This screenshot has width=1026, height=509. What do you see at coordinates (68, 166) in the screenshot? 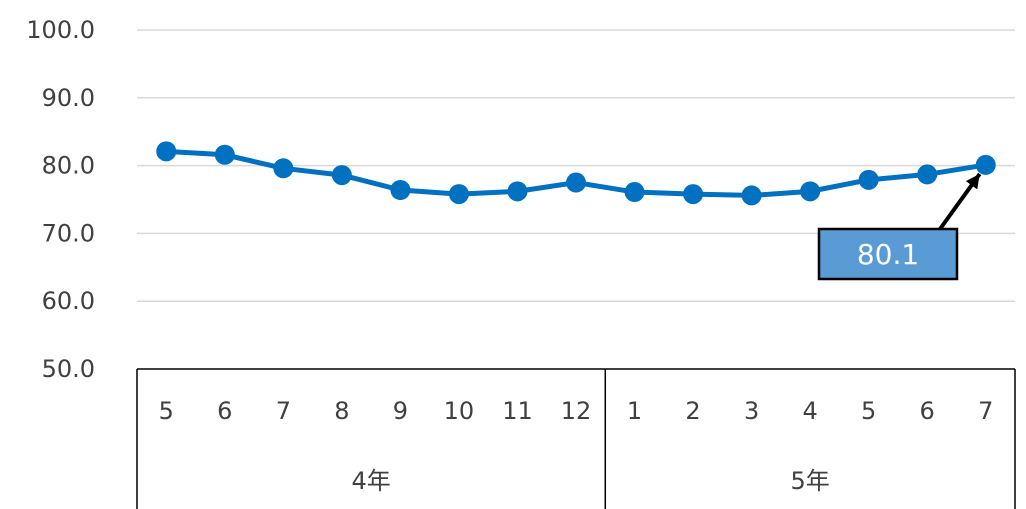
I see `y-tick-label: 80.0` at bounding box center [68, 166].